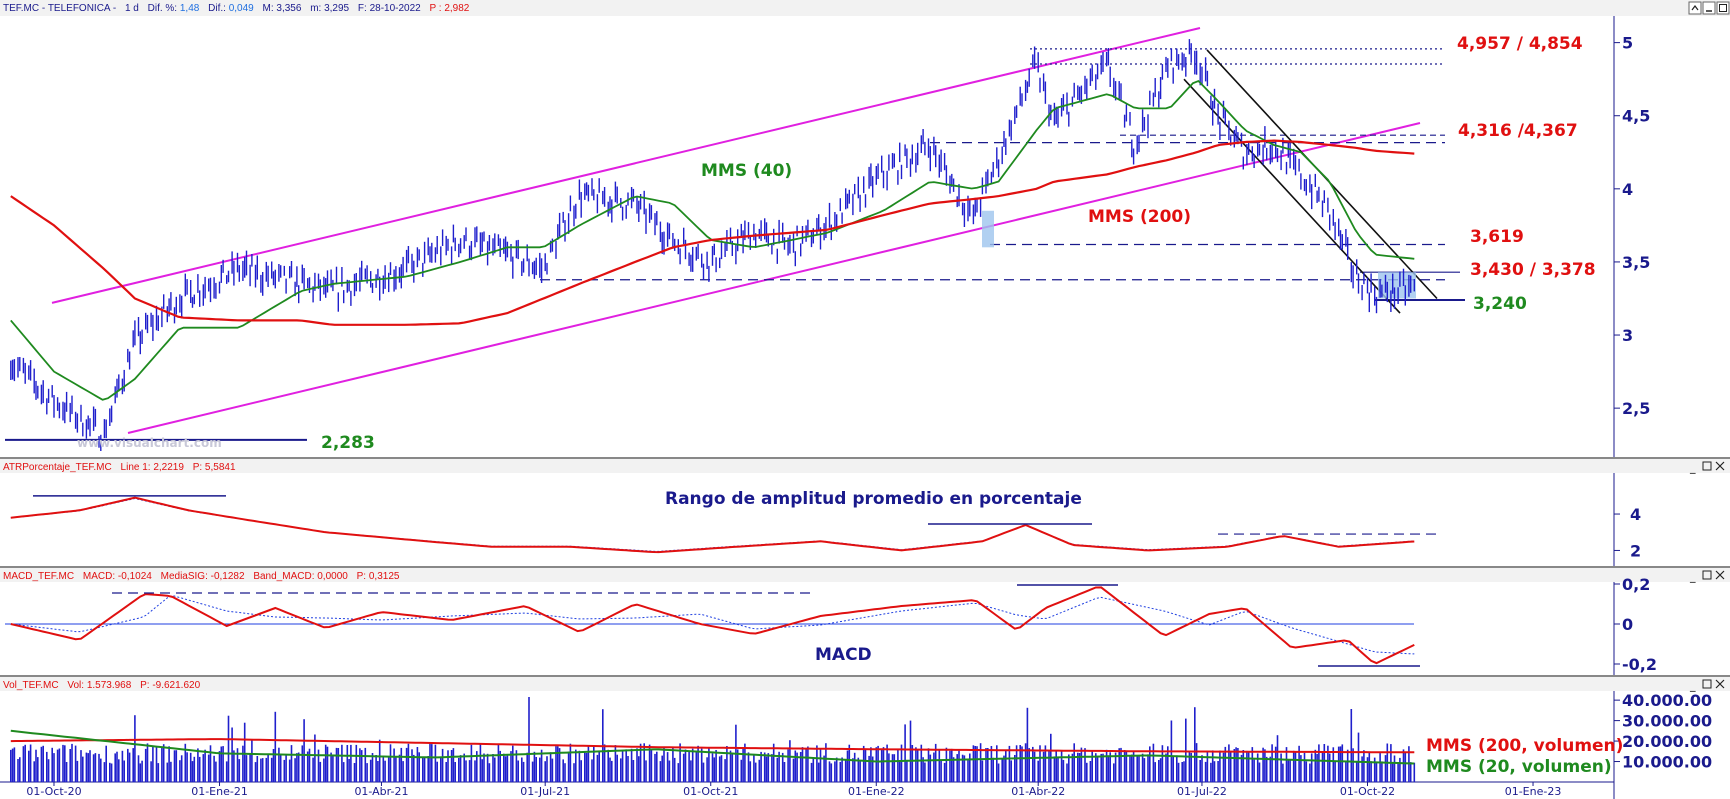 The width and height of the screenshot is (1730, 799). I want to click on x-tick-label: 01-Ene-23, so click(1533, 791).